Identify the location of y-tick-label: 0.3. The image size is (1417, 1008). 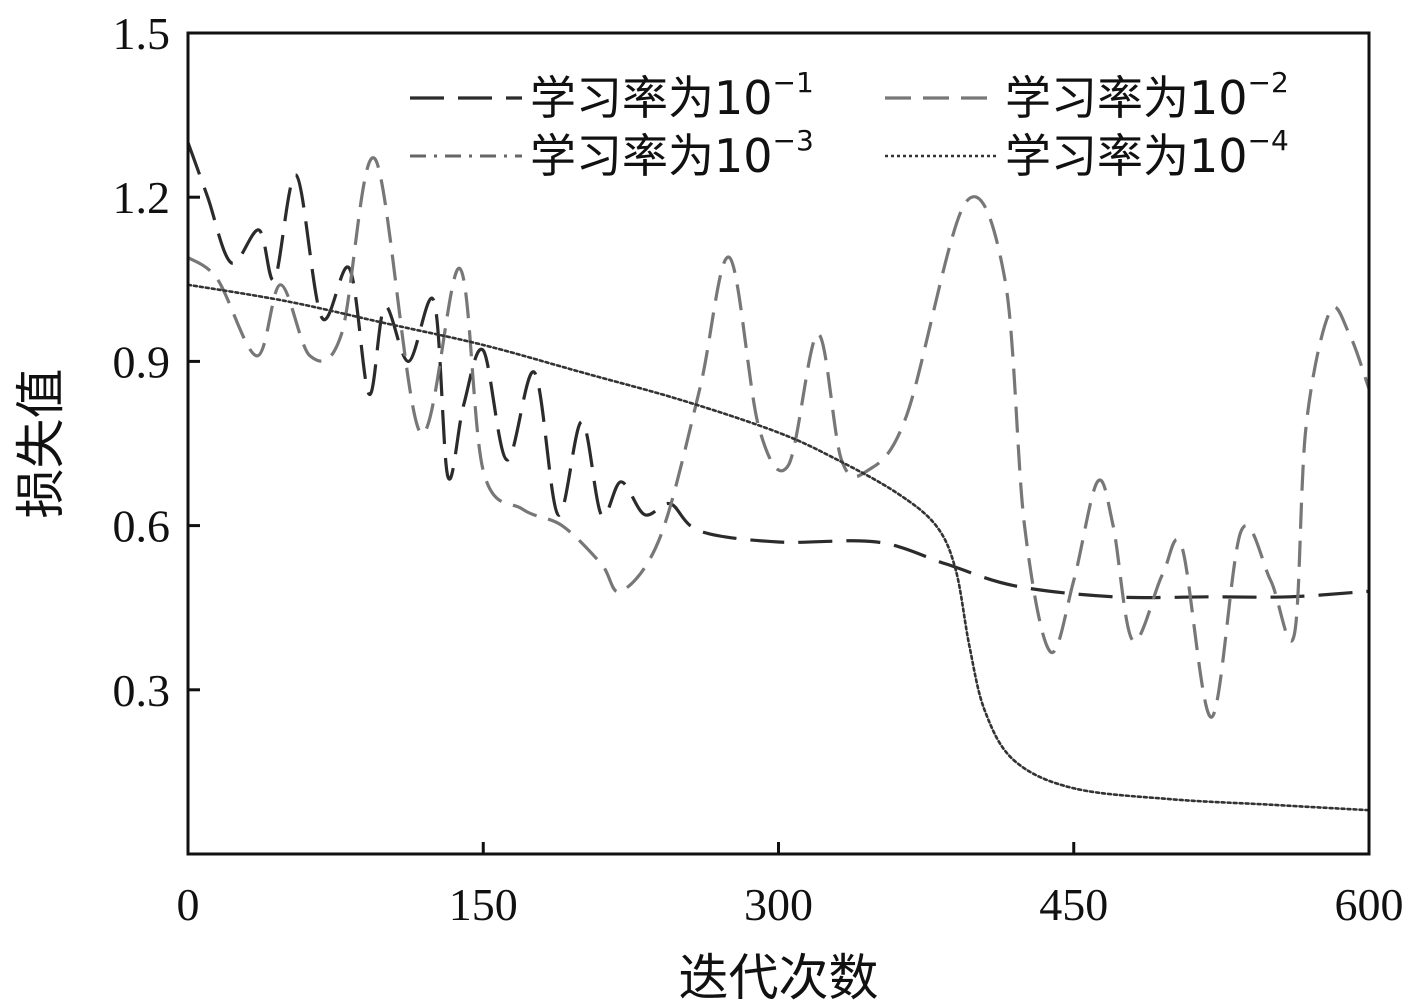
(142, 690).